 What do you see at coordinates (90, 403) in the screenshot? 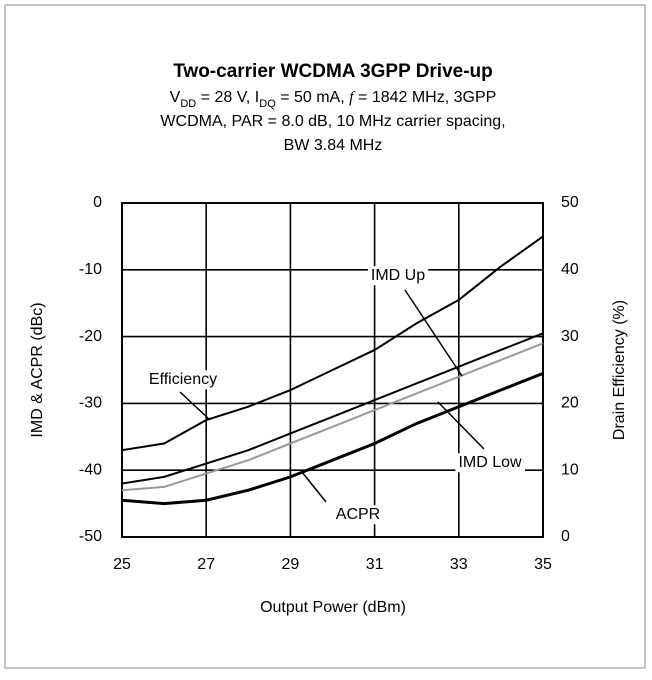
I see `y-tick-label: -30` at bounding box center [90, 403].